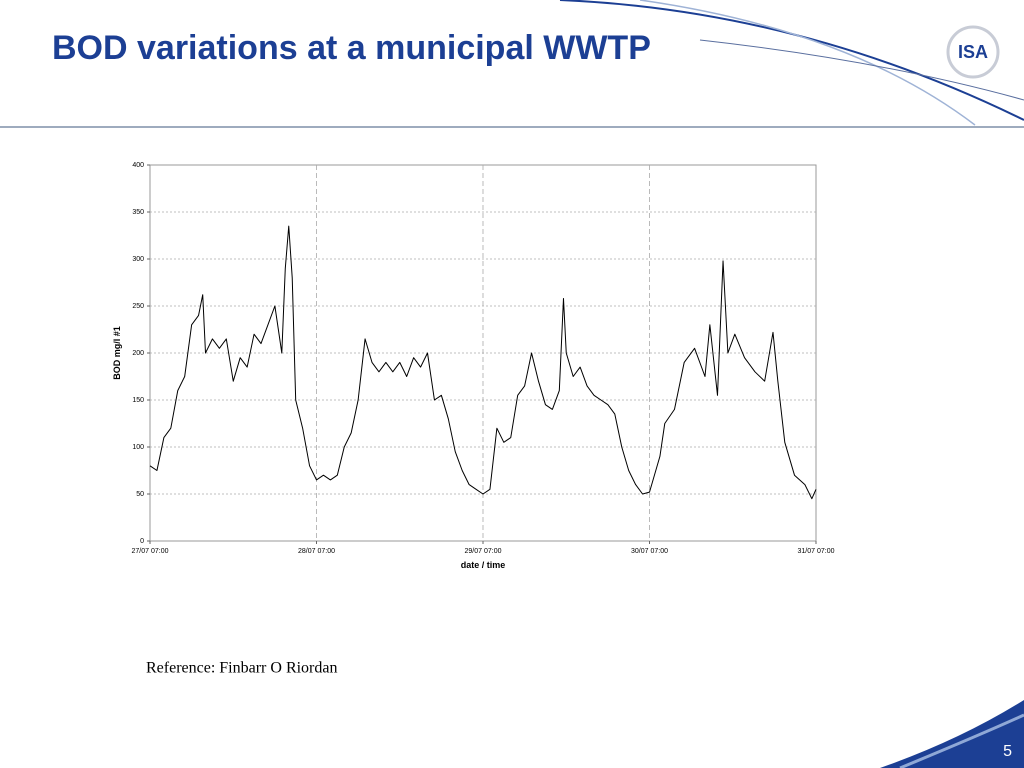  Describe the element at coordinates (1007, 751) in the screenshot. I see `page-number: 5` at that location.